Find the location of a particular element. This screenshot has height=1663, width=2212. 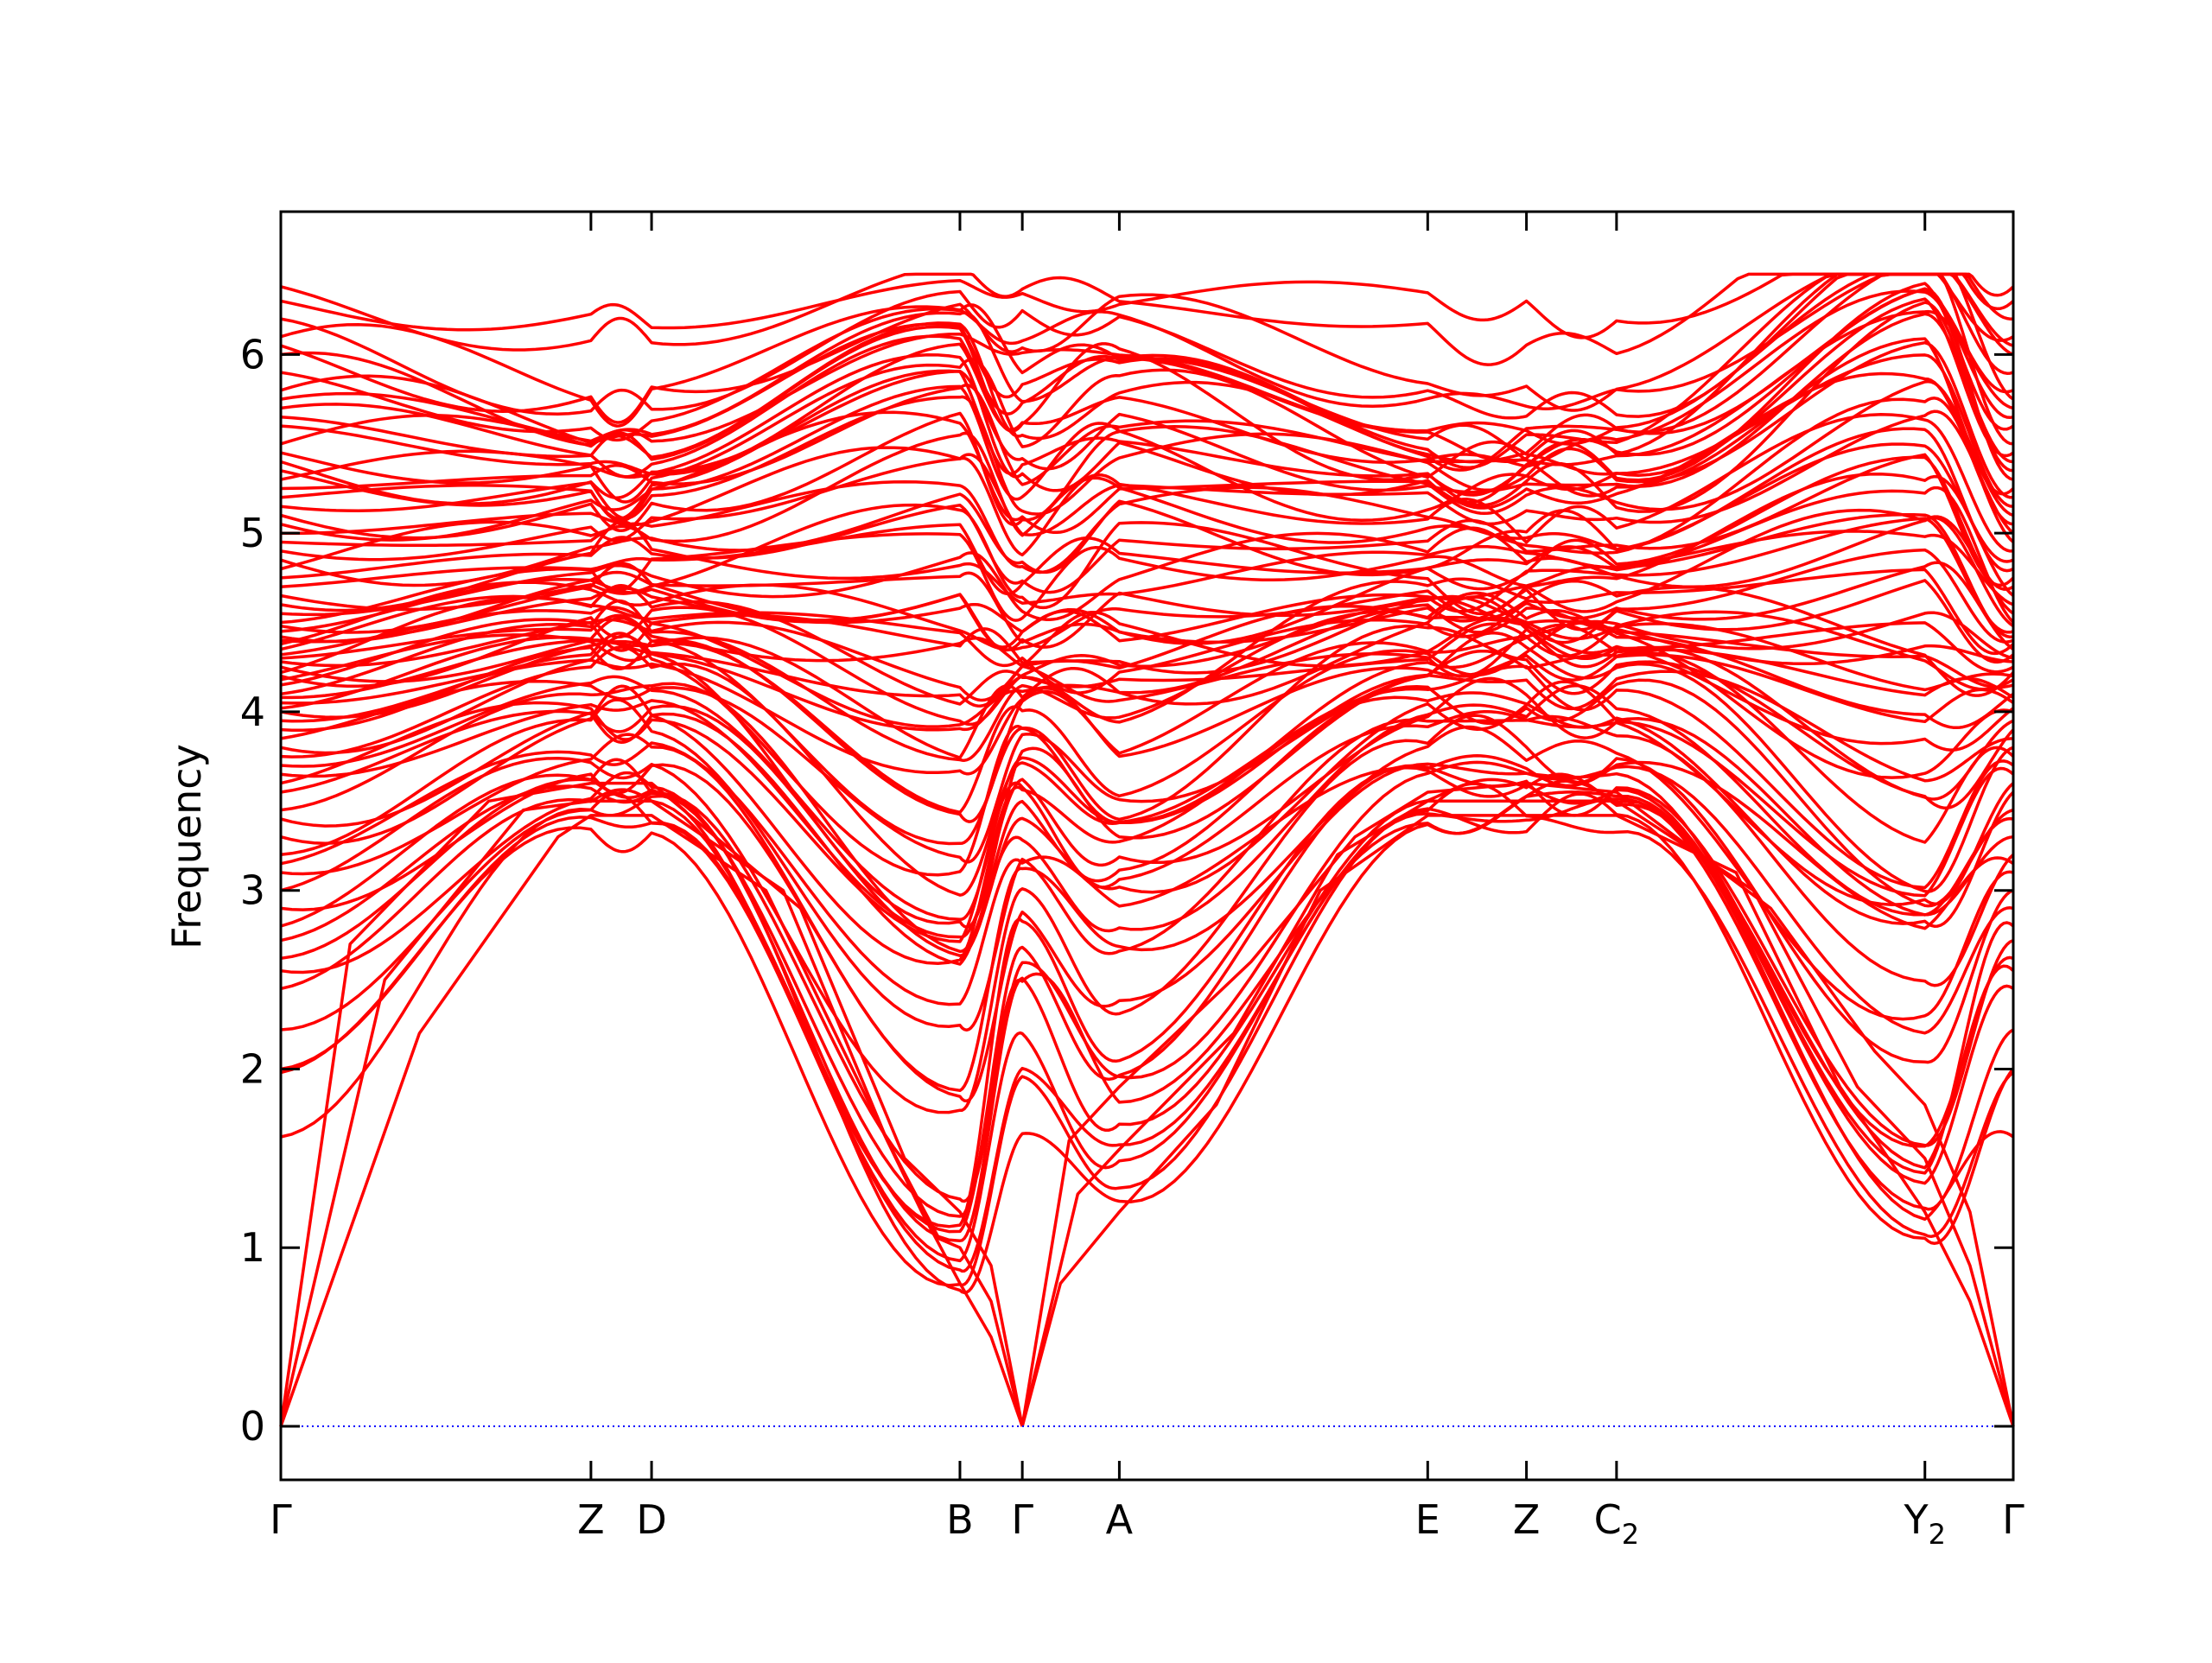

x-tick-label-5: A is located at coordinates (1120, 1520).